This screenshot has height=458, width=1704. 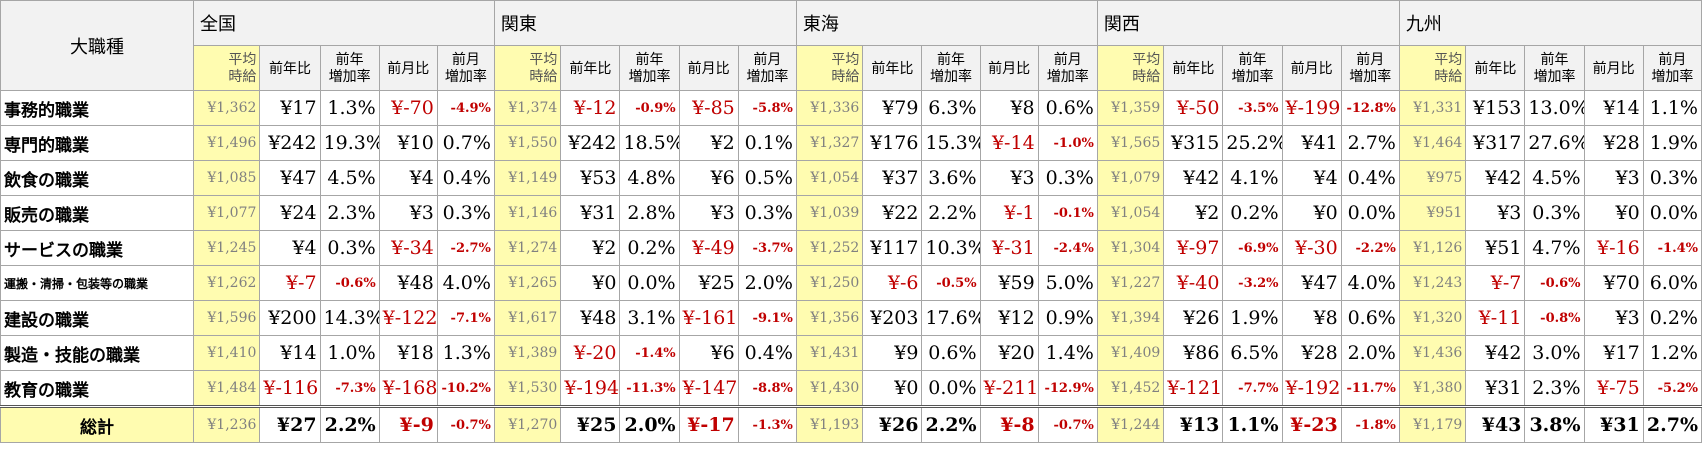 What do you see at coordinates (1009, 178) in the screenshot?
I see `cell-tokai-mom-diff: ¥3` at bounding box center [1009, 178].